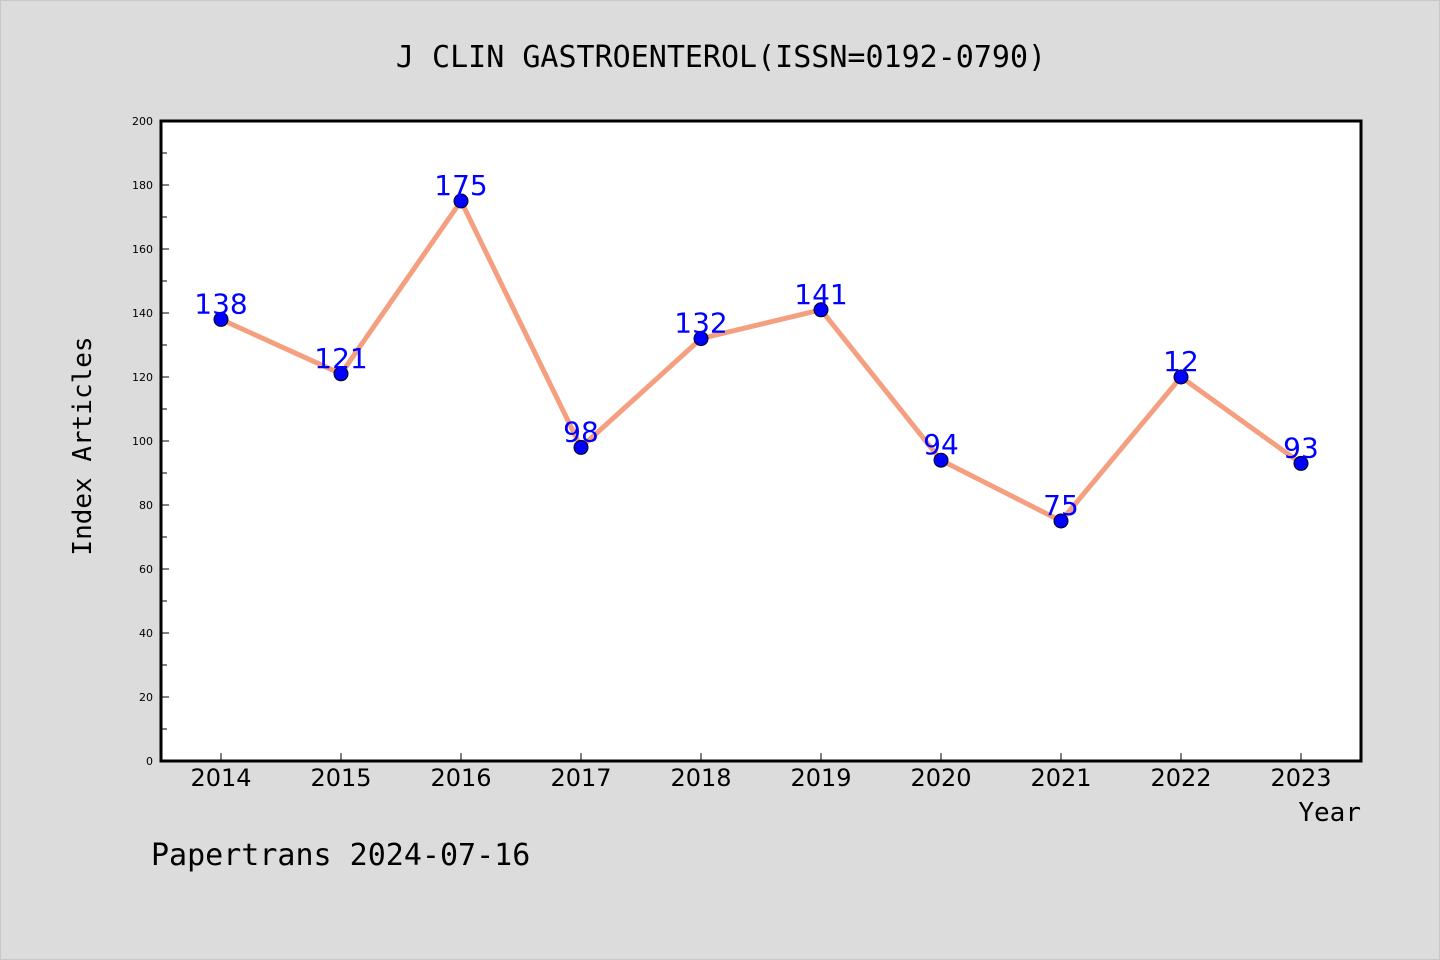  I want to click on x-tick-label-5: 2019, so click(820, 778).